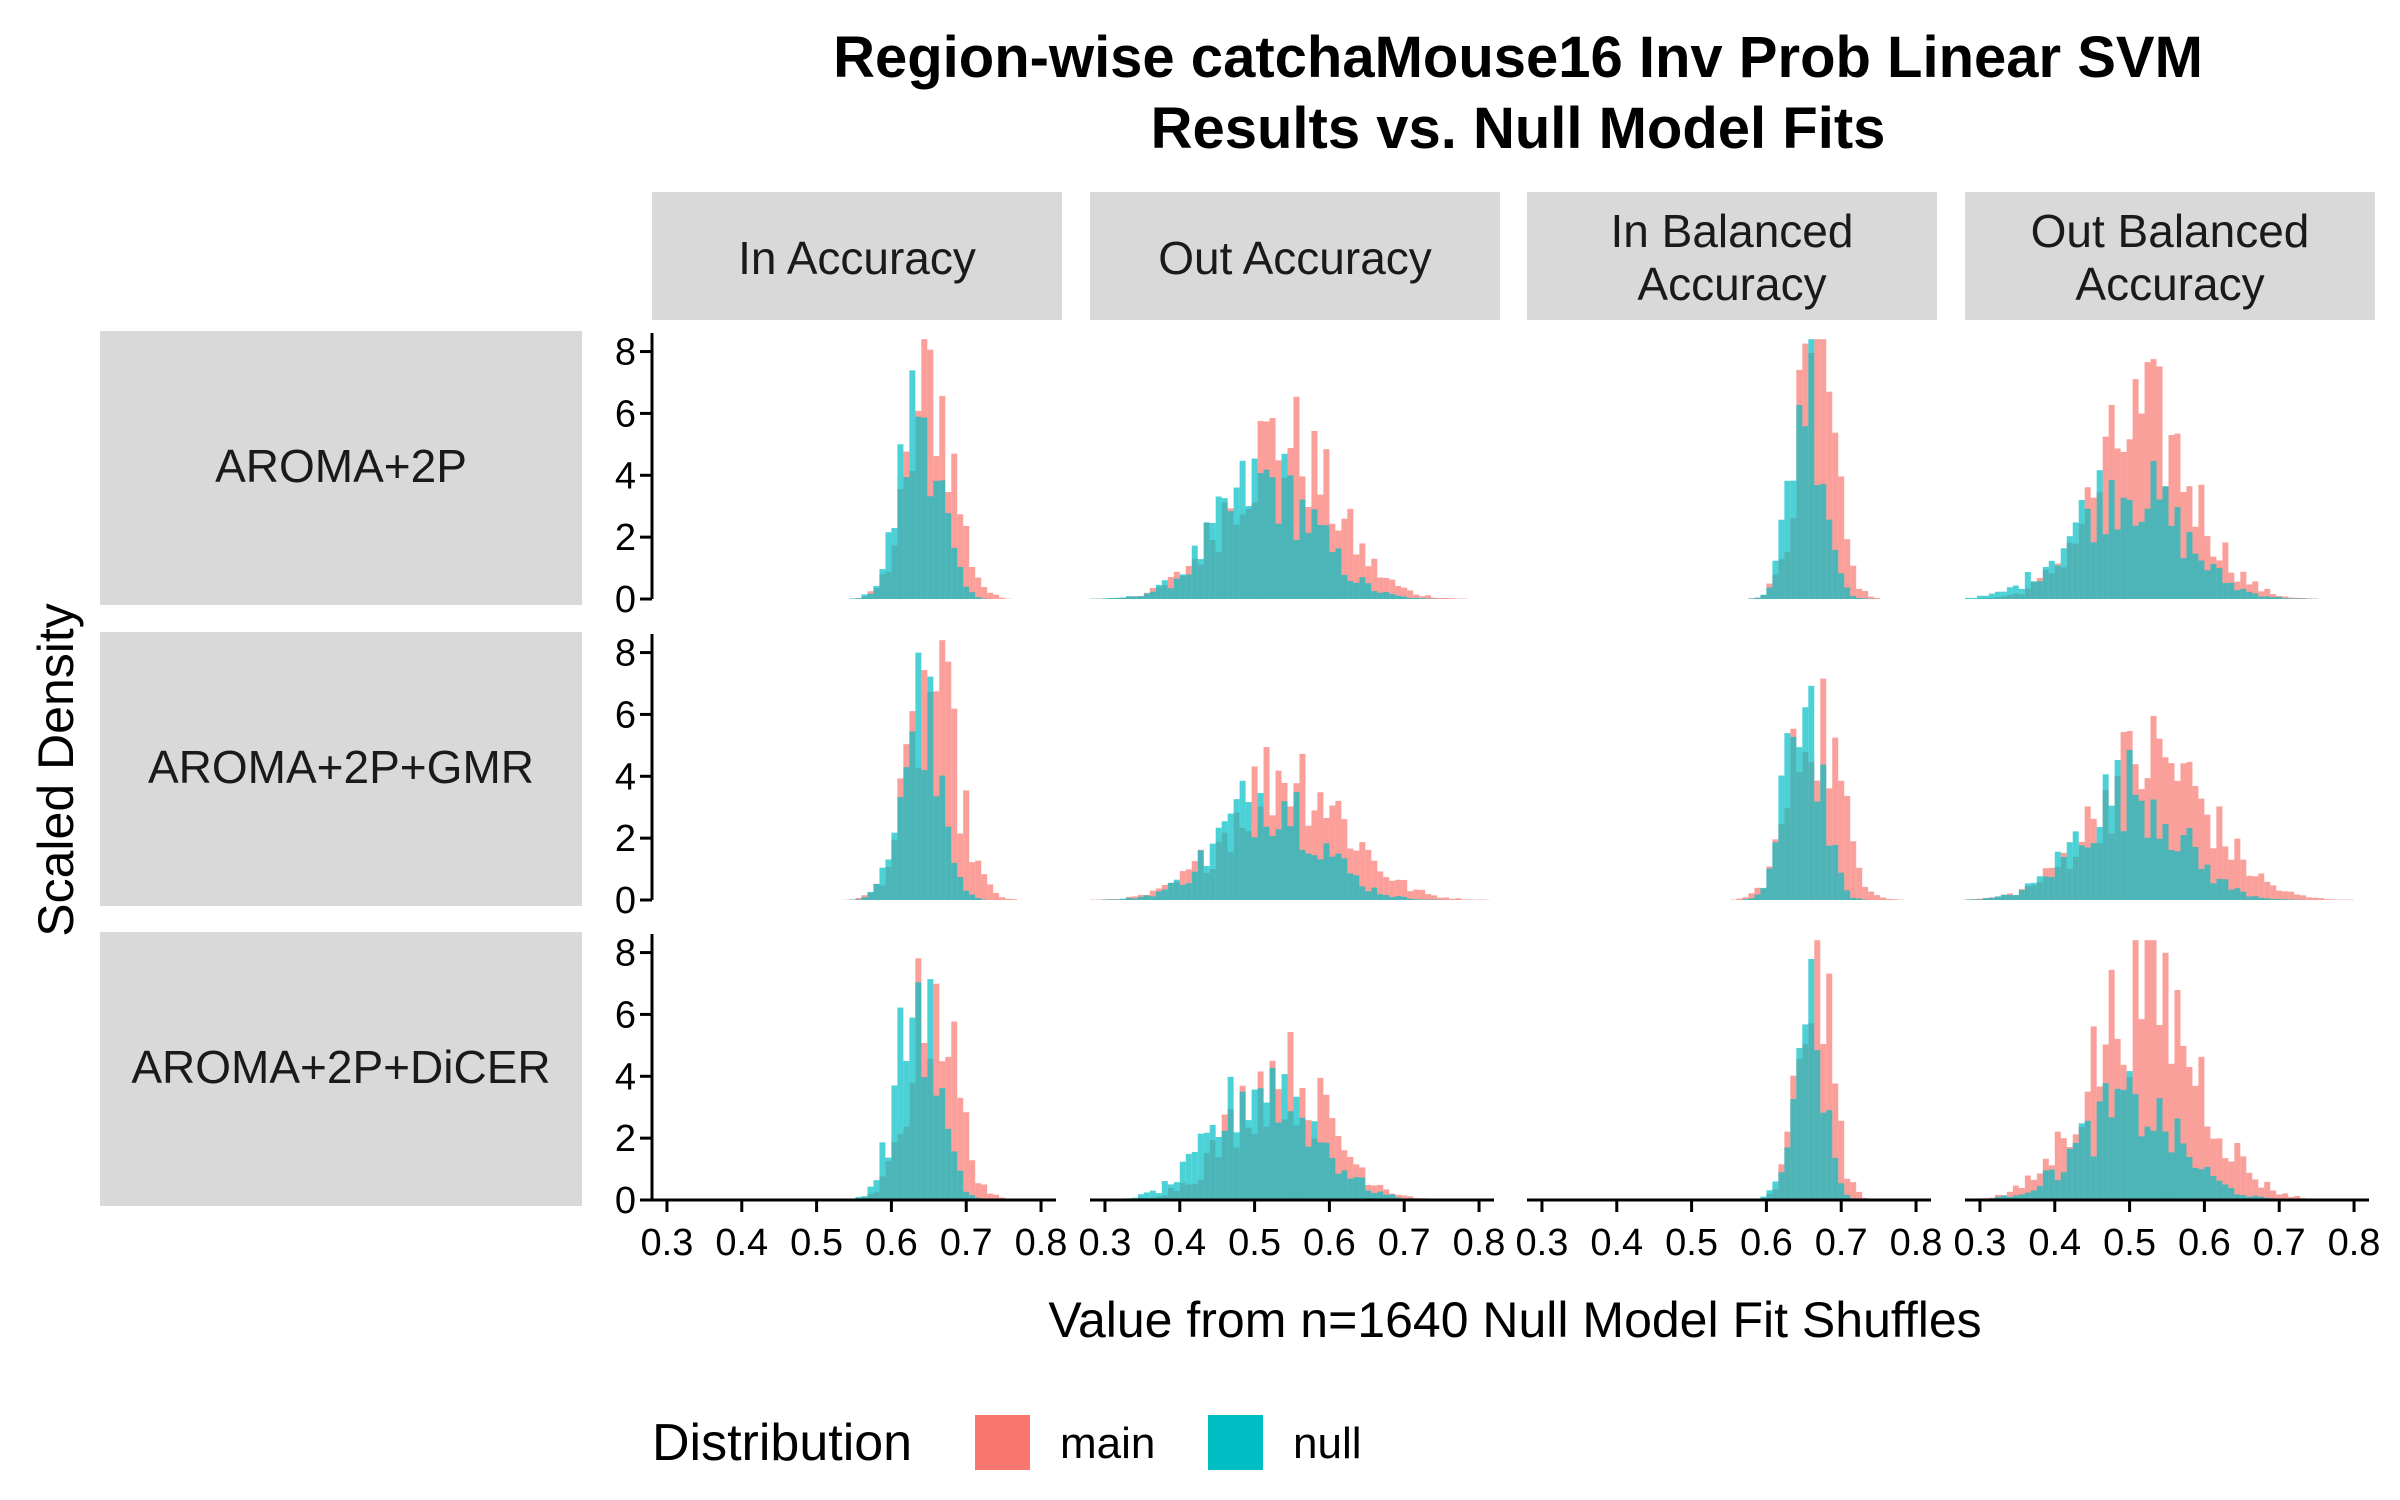 The width and height of the screenshot is (2400, 1500). I want to click on y-tick-label: 4, so click(625, 1077).